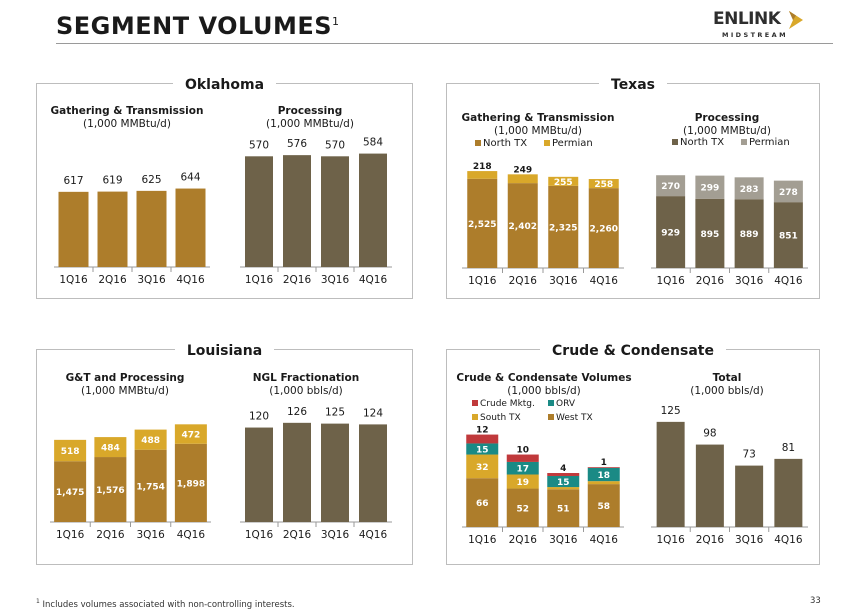 The width and height of the screenshot is (849, 615). I want to click on title-rule, so click(444, 43).